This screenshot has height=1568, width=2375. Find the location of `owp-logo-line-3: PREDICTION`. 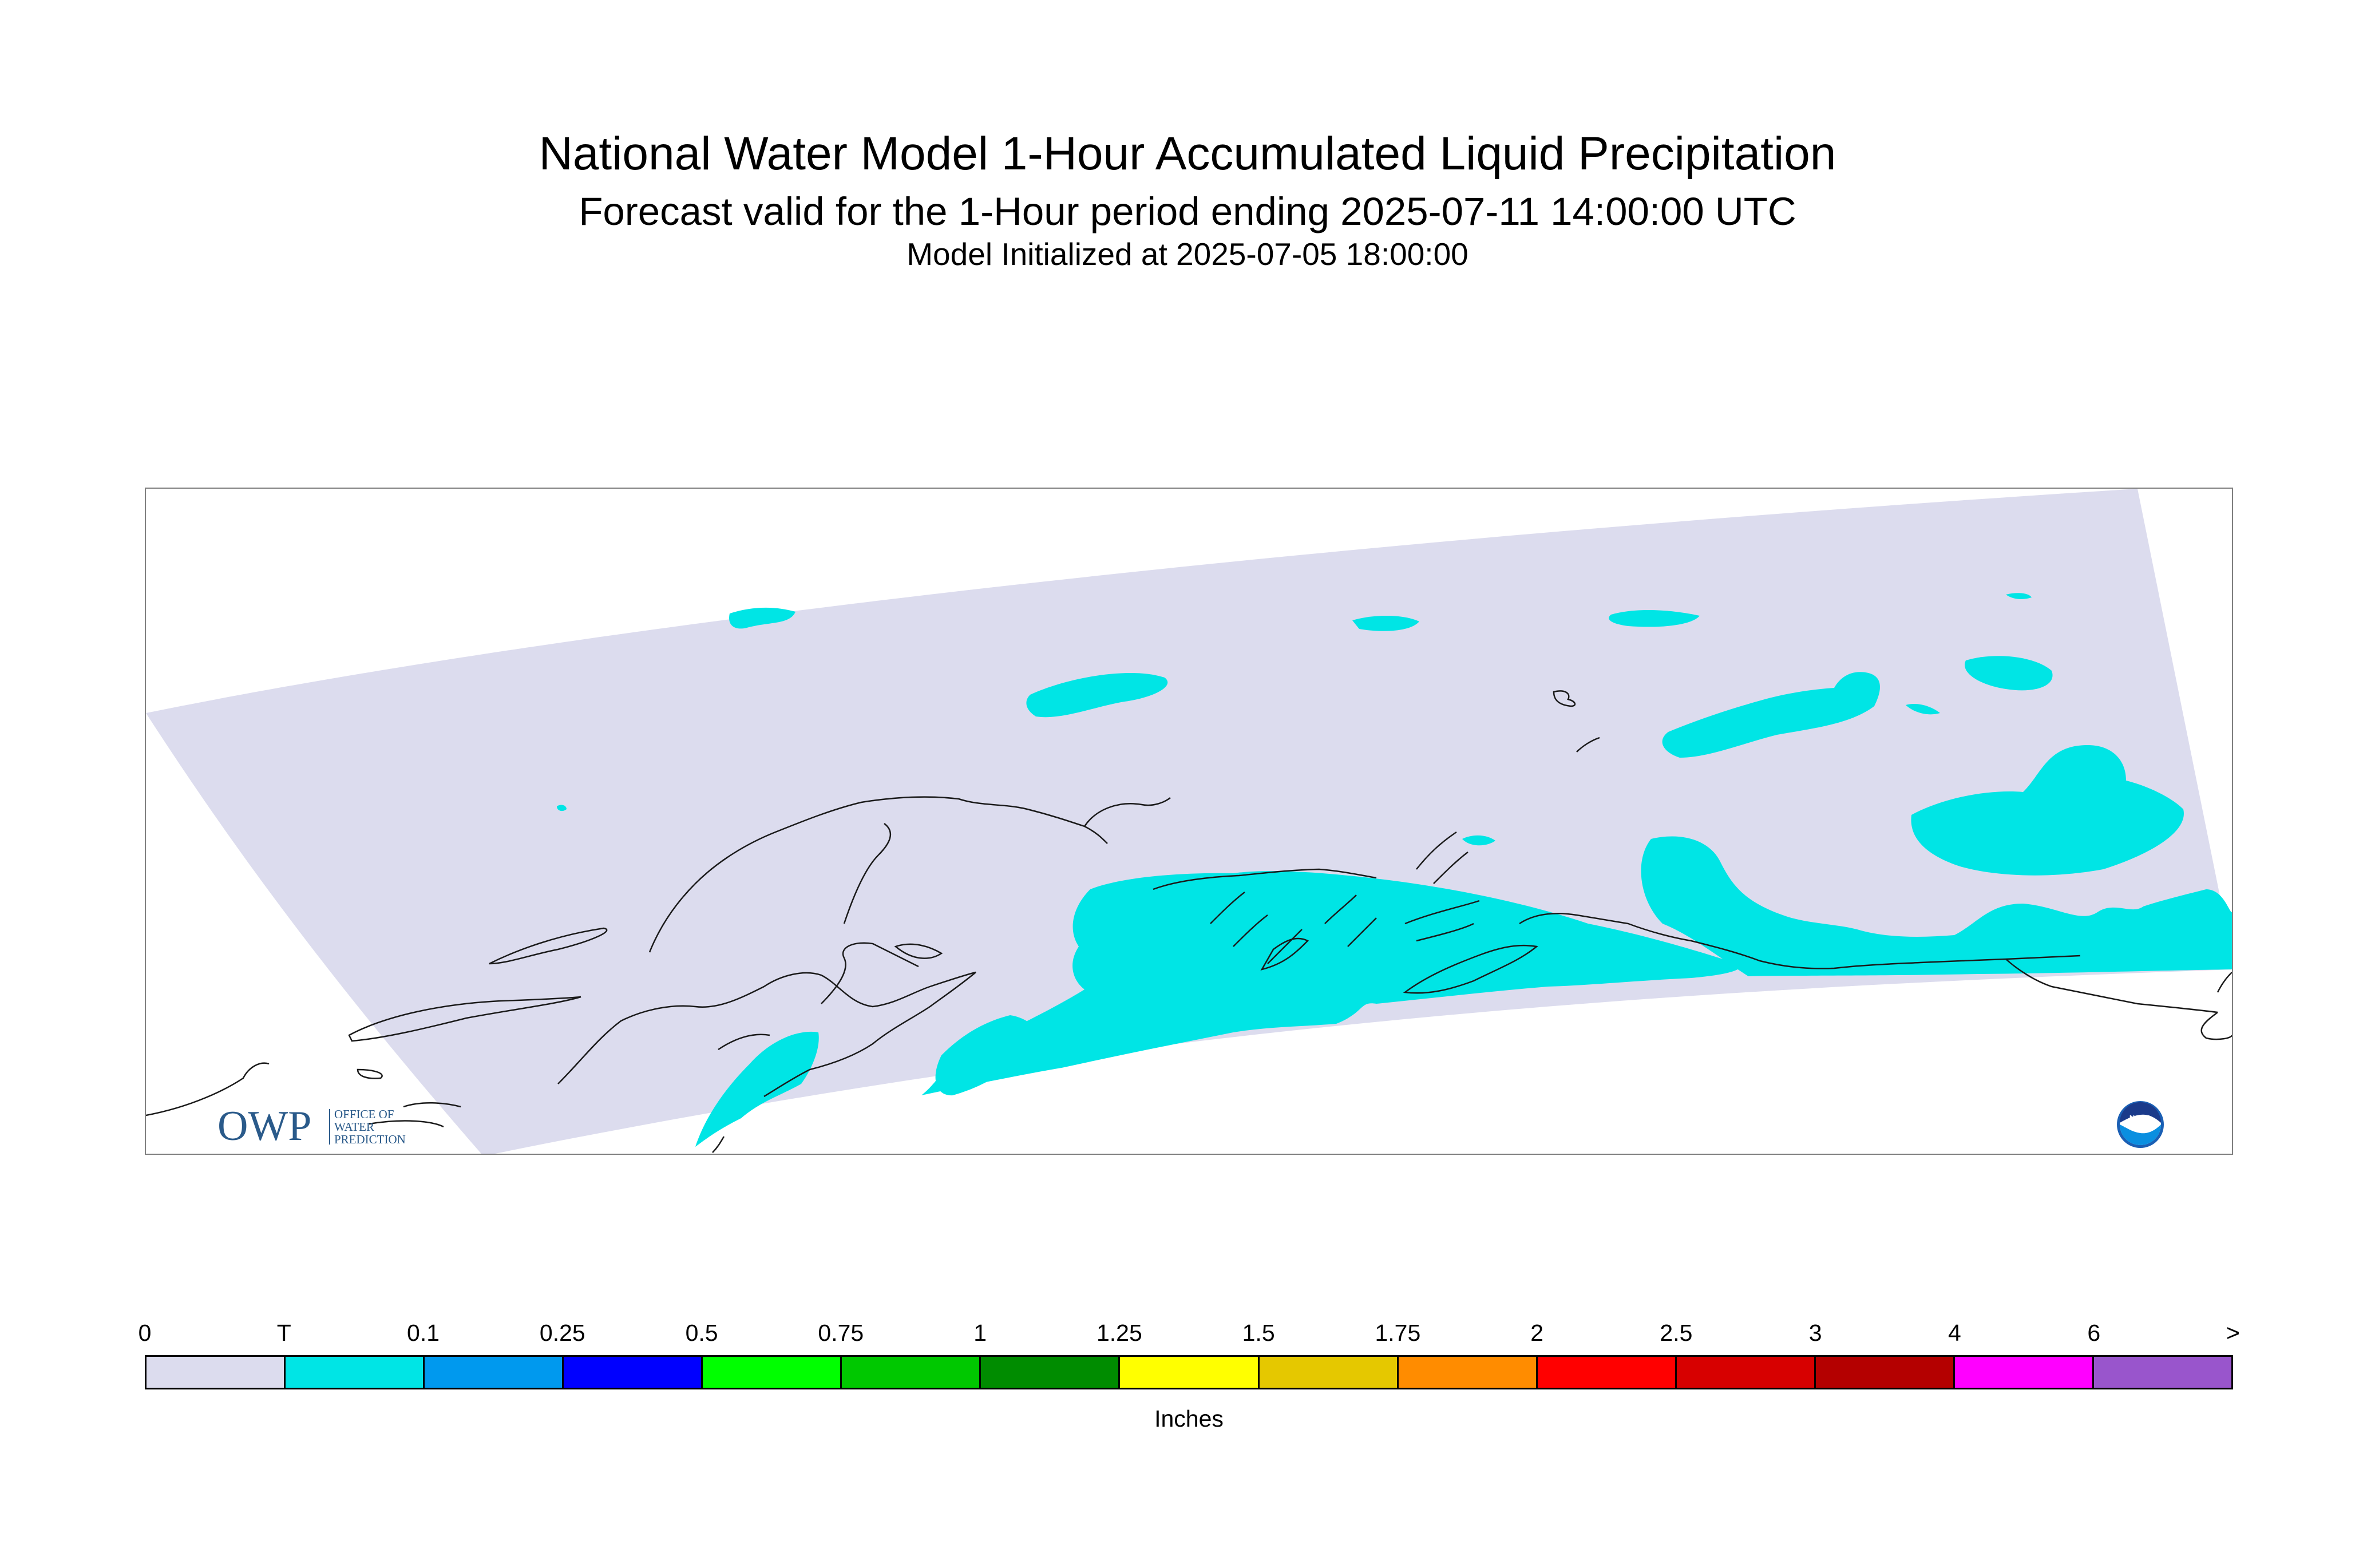

owp-logo-line-3: PREDICTION is located at coordinates (370, 1139).